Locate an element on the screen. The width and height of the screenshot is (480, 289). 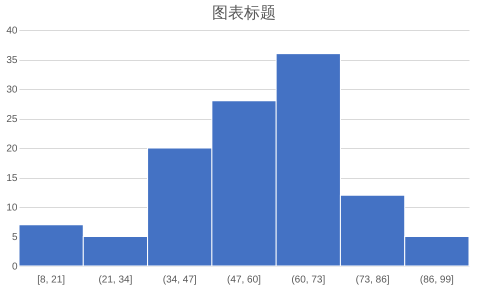
x-tick-label: (73, 86] is located at coordinates (373, 280).